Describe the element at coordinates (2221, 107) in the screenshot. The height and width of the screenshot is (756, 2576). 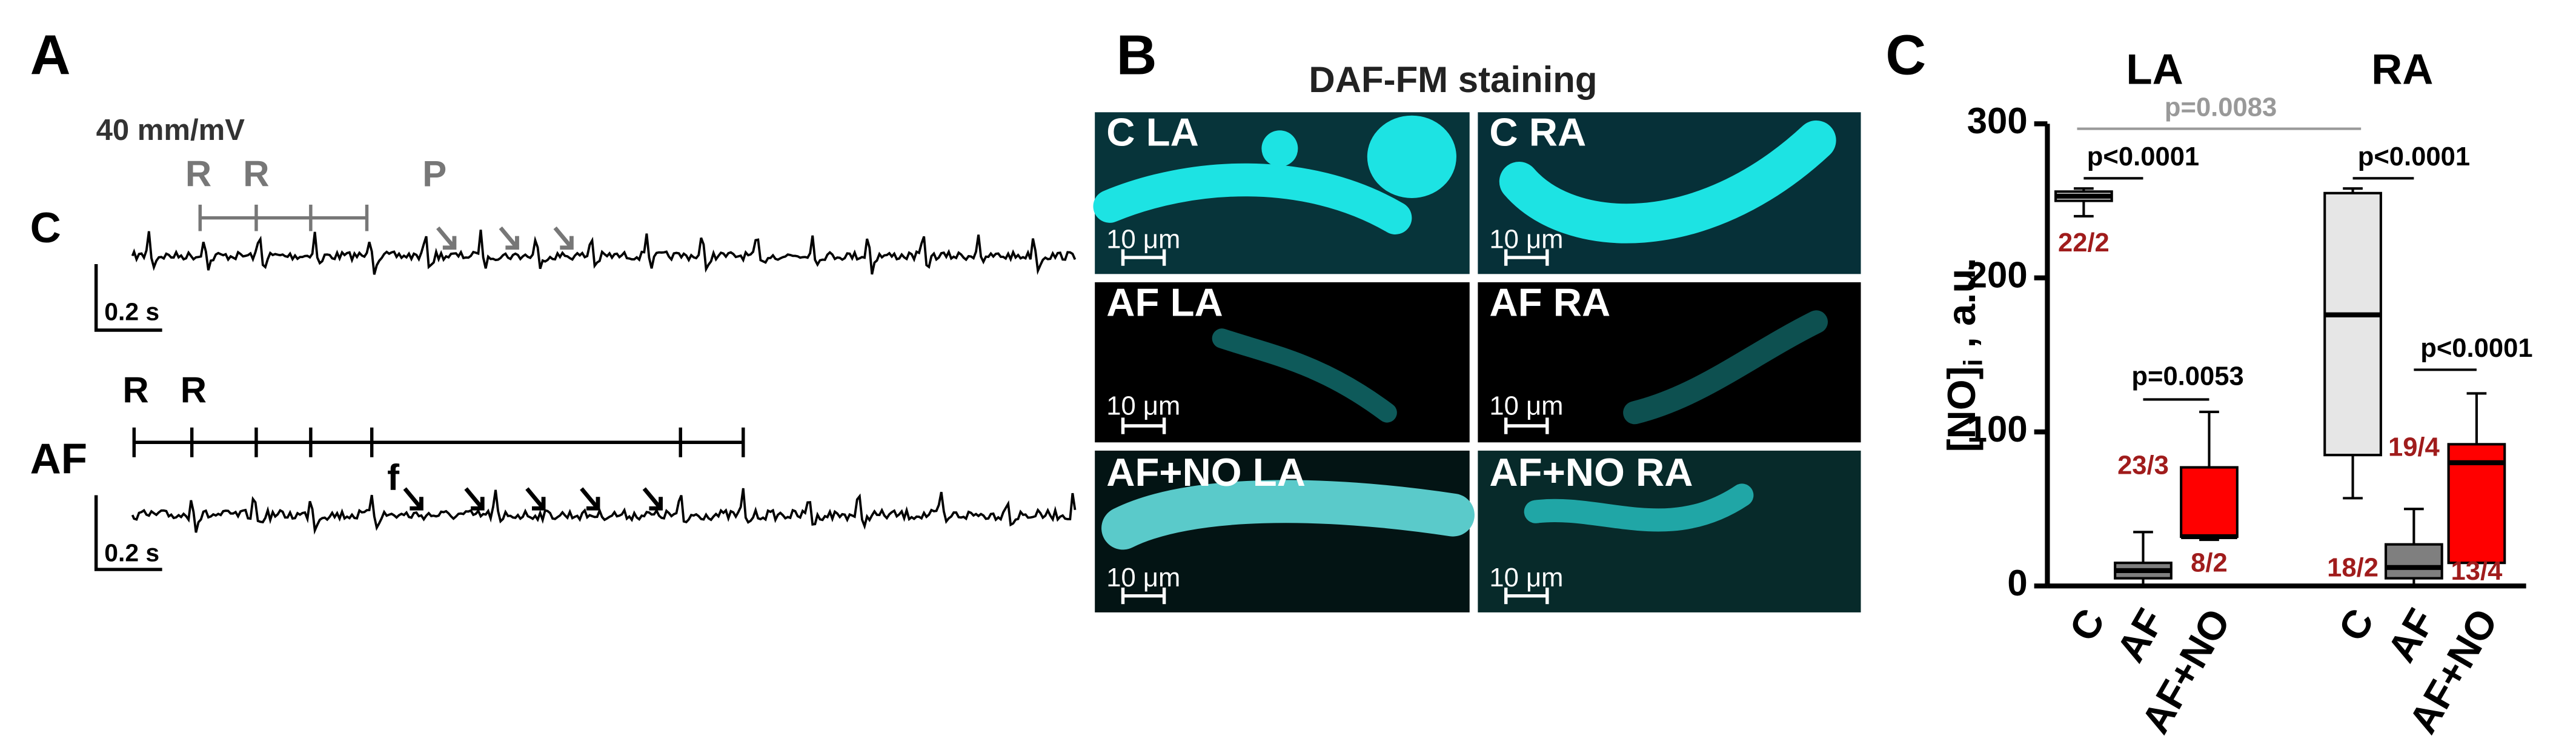
I see `p-value: p=0.0083` at that location.